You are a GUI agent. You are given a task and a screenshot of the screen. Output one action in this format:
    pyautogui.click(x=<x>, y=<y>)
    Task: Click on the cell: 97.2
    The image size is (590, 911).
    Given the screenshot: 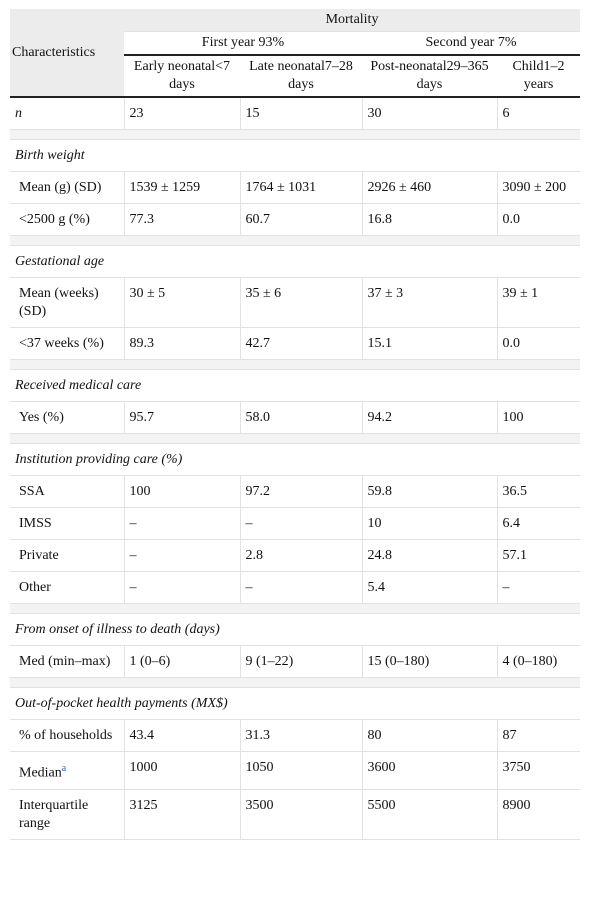 What is the action you would take?
    pyautogui.click(x=301, y=491)
    